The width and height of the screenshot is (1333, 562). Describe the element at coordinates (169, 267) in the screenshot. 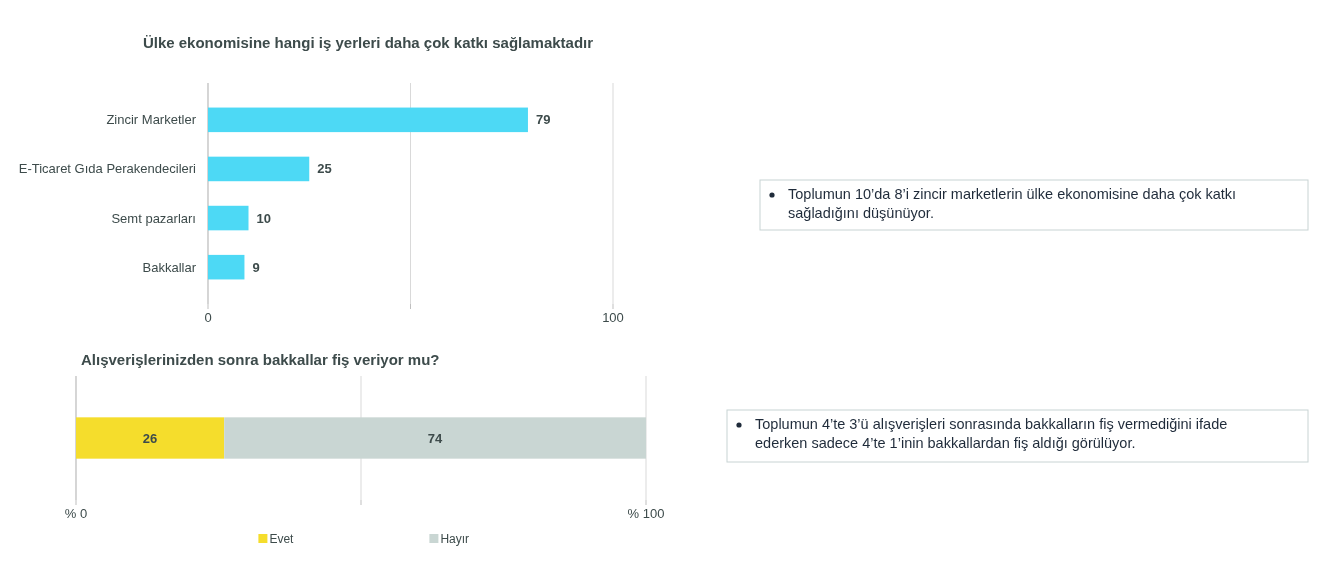

I see `y-tick-label: Bakkallar` at that location.